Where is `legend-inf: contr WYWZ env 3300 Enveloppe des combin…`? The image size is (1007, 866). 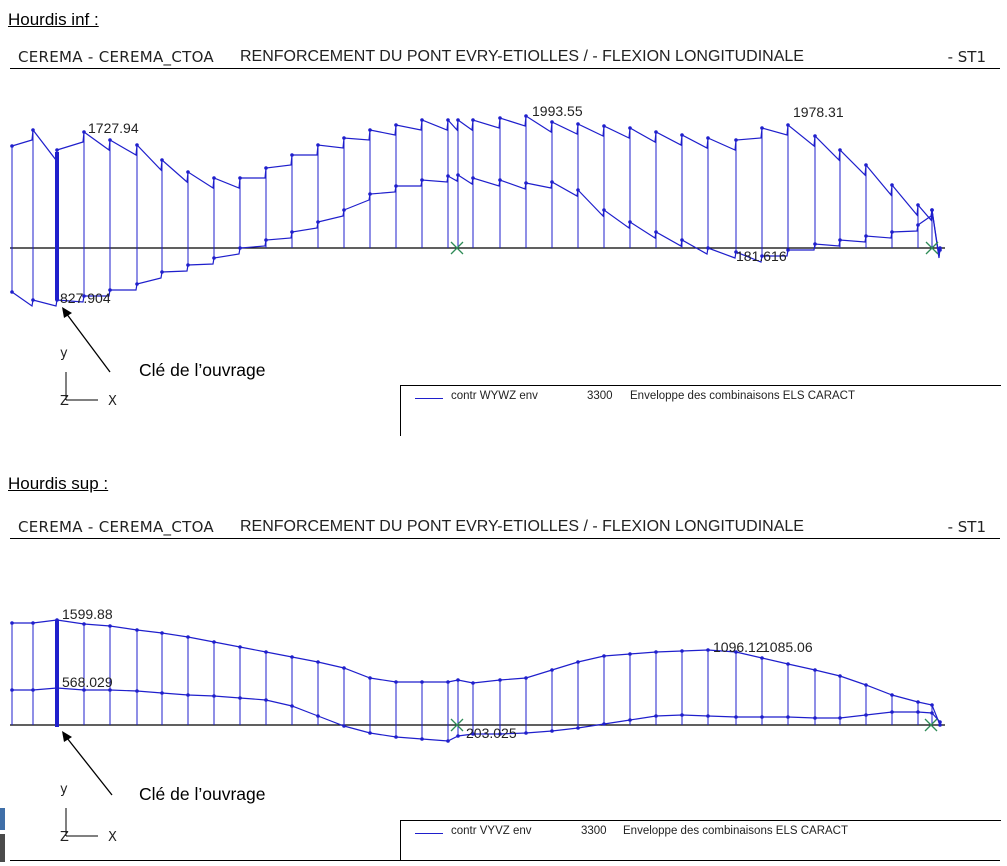 legend-inf: contr WYWZ env 3300 Enveloppe des combin… is located at coordinates (700, 410).